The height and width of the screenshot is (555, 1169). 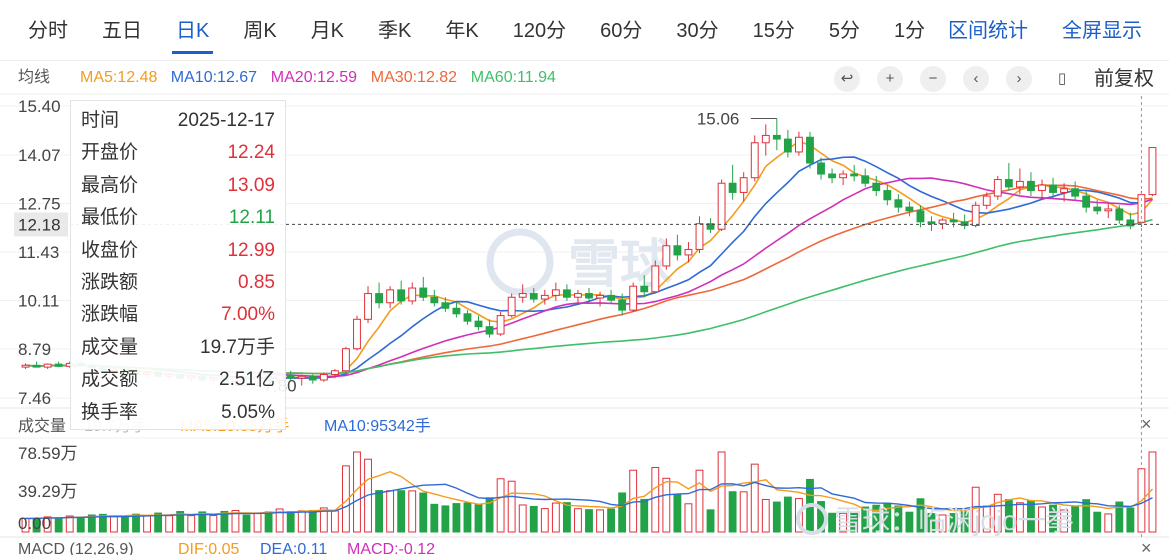 I want to click on close-macd-icon: ×, so click(x=1146, y=546).